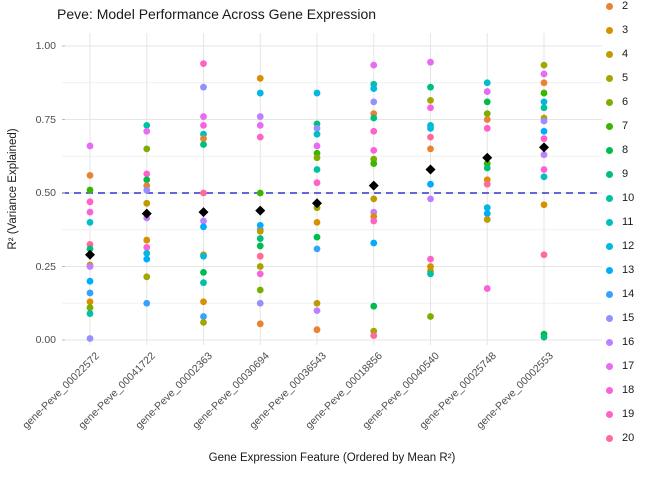  I want to click on legend-item: 17, so click(617, 366).